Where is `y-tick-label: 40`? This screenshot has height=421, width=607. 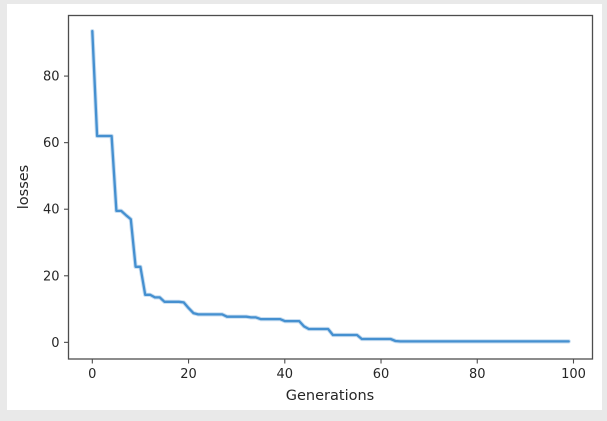
y-tick-label: 40 is located at coordinates (51, 210).